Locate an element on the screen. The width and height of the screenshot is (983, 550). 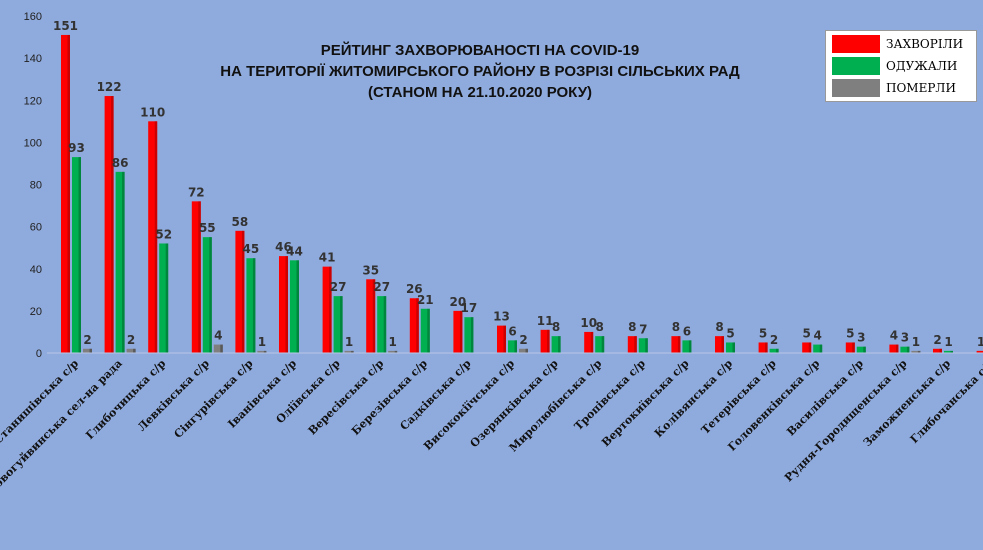
data-label: 72 is located at coordinates (196, 192).